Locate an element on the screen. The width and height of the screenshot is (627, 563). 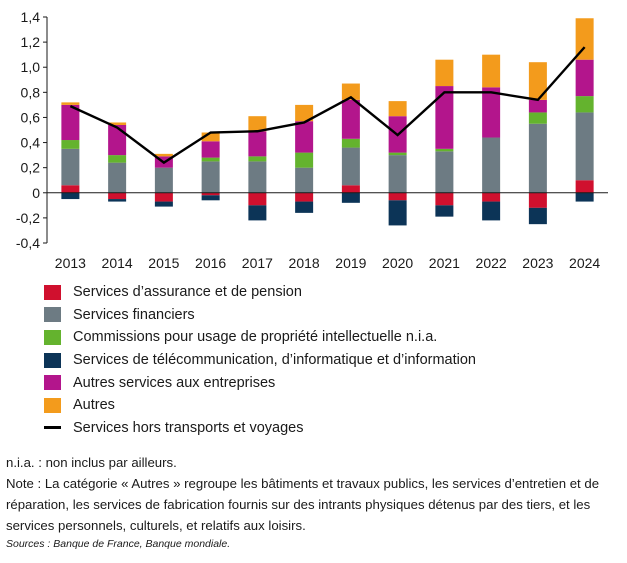
bar-segment-2024-s0 is located at coordinates (584, 186).